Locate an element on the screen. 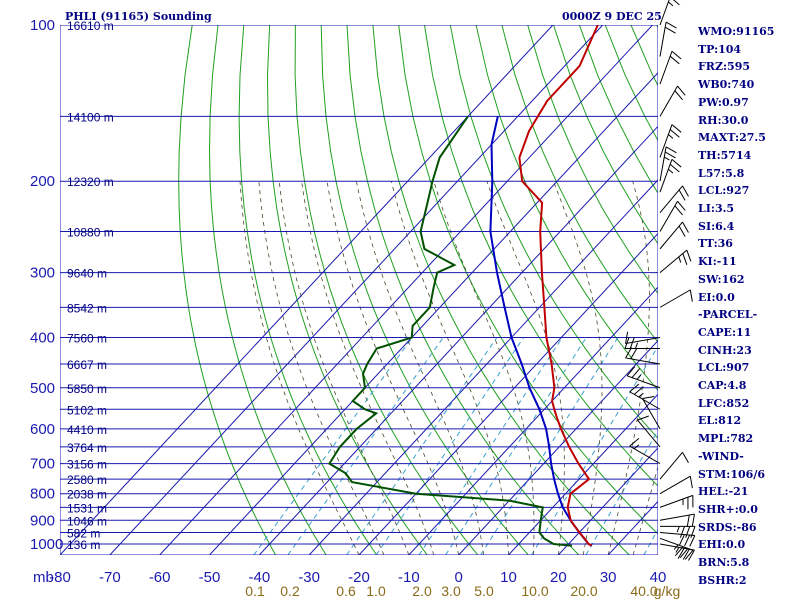 Image resolution: width=800 pixels, height=600 pixels. index-item: SHR+:0.0 is located at coordinates (728, 509).